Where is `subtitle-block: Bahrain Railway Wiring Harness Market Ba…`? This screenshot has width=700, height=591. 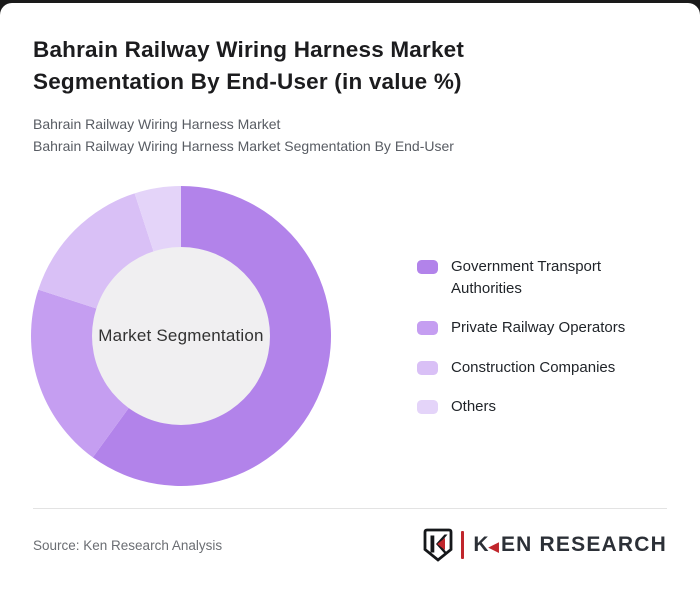 subtitle-block: Bahrain Railway Wiring Harness Market Ba… is located at coordinates (350, 135).